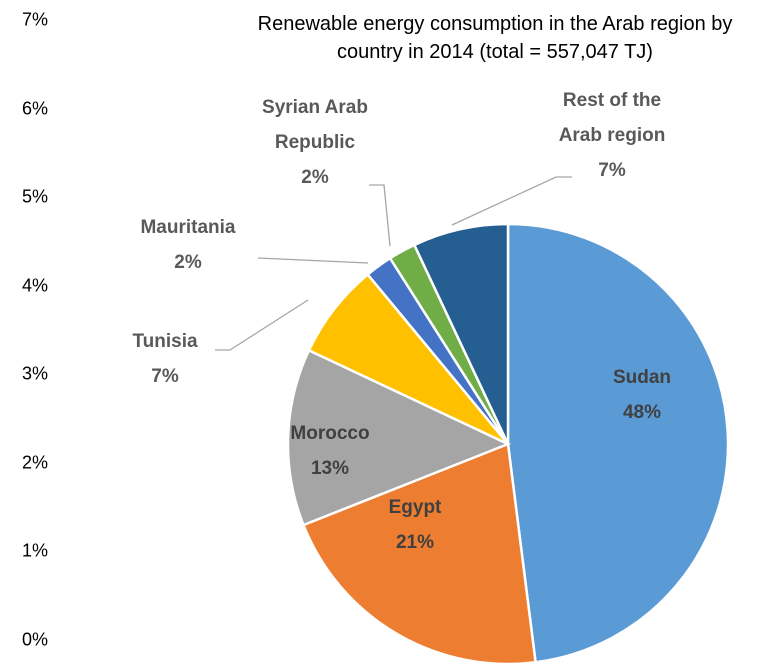 The height and width of the screenshot is (667, 761). What do you see at coordinates (35, 550) in the screenshot?
I see `y-tick-label: 1%` at bounding box center [35, 550].